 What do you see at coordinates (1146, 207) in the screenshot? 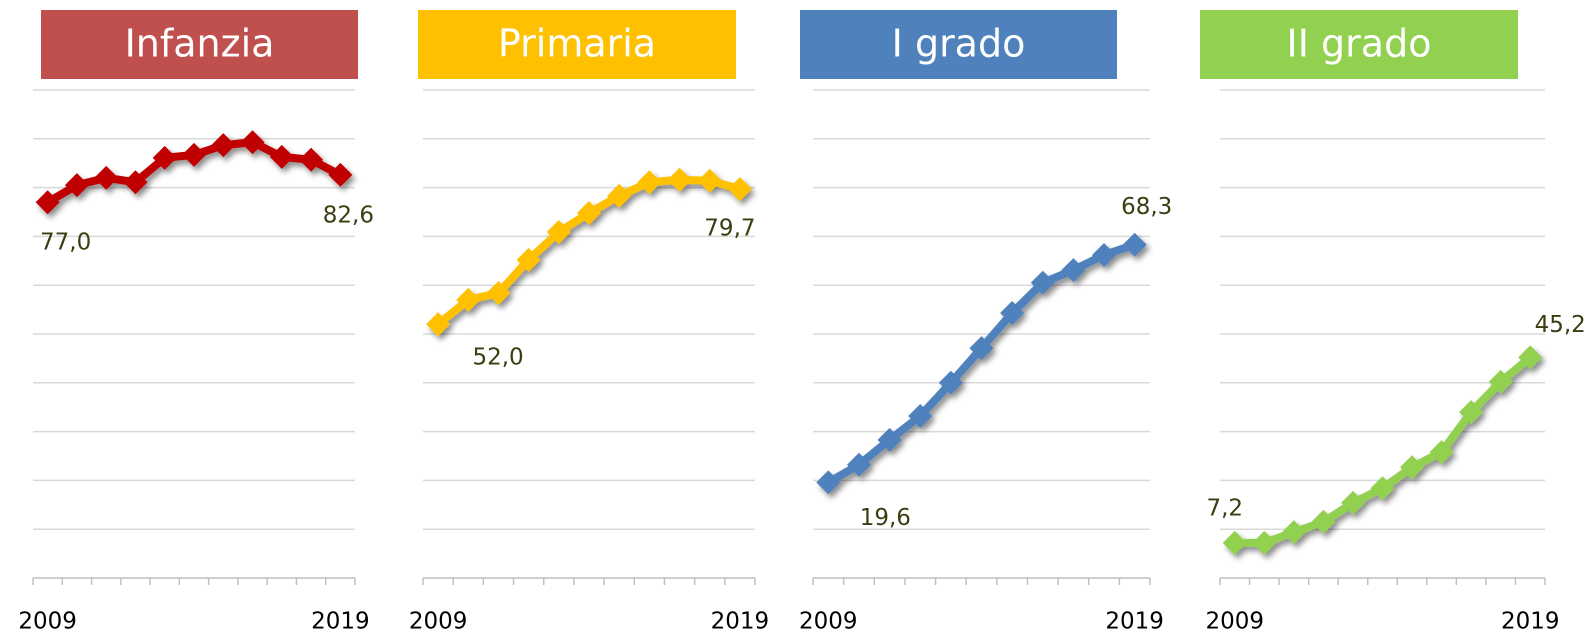
I see `data-label: 68,3` at bounding box center [1146, 207].